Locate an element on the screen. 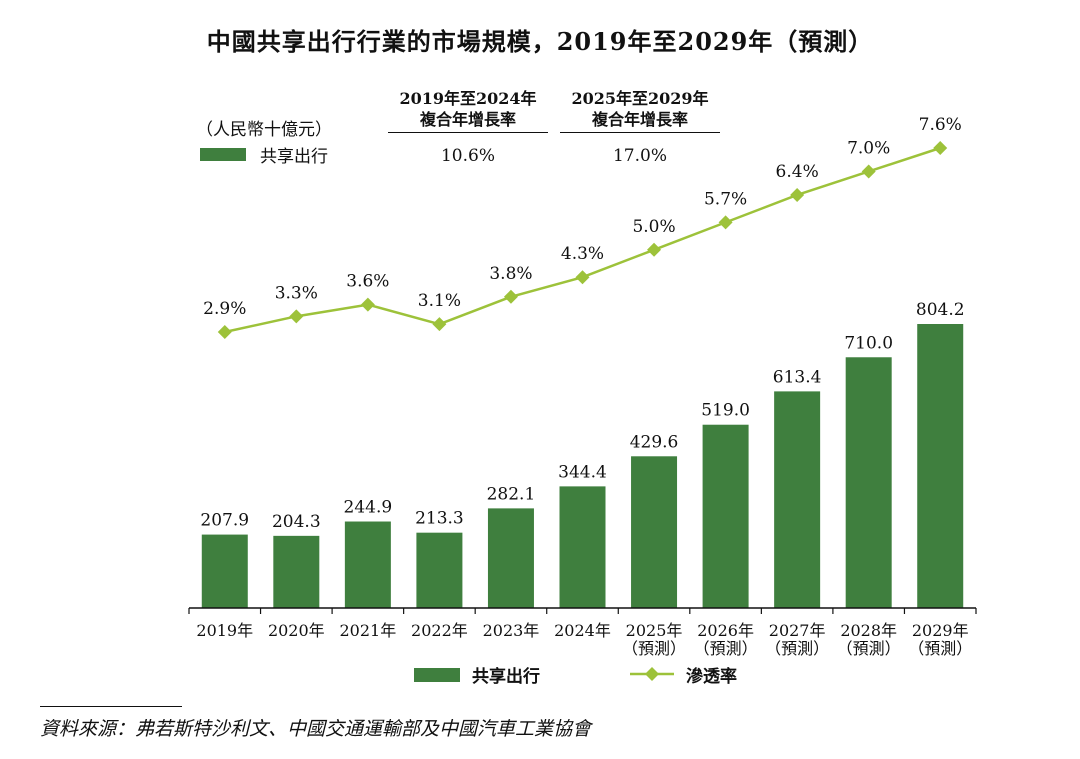  cagr-header-2019-2024: 2019年至2024年 複合年增長率 is located at coordinates (468, 110).